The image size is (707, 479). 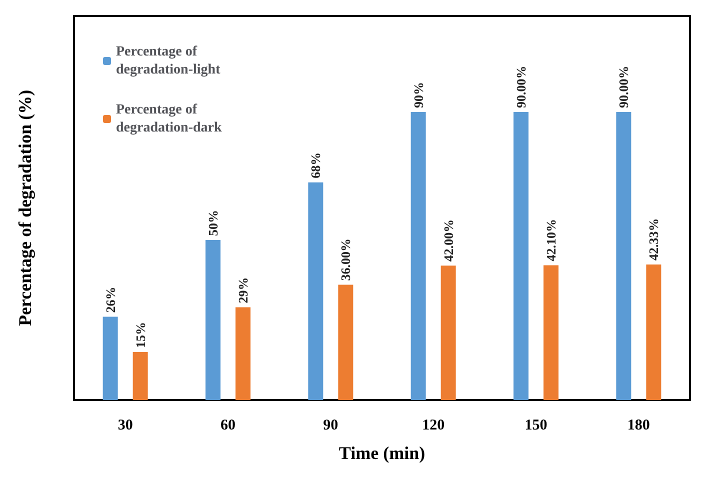 What do you see at coordinates (213, 223) in the screenshot?
I see `data-label: 50%` at bounding box center [213, 223].